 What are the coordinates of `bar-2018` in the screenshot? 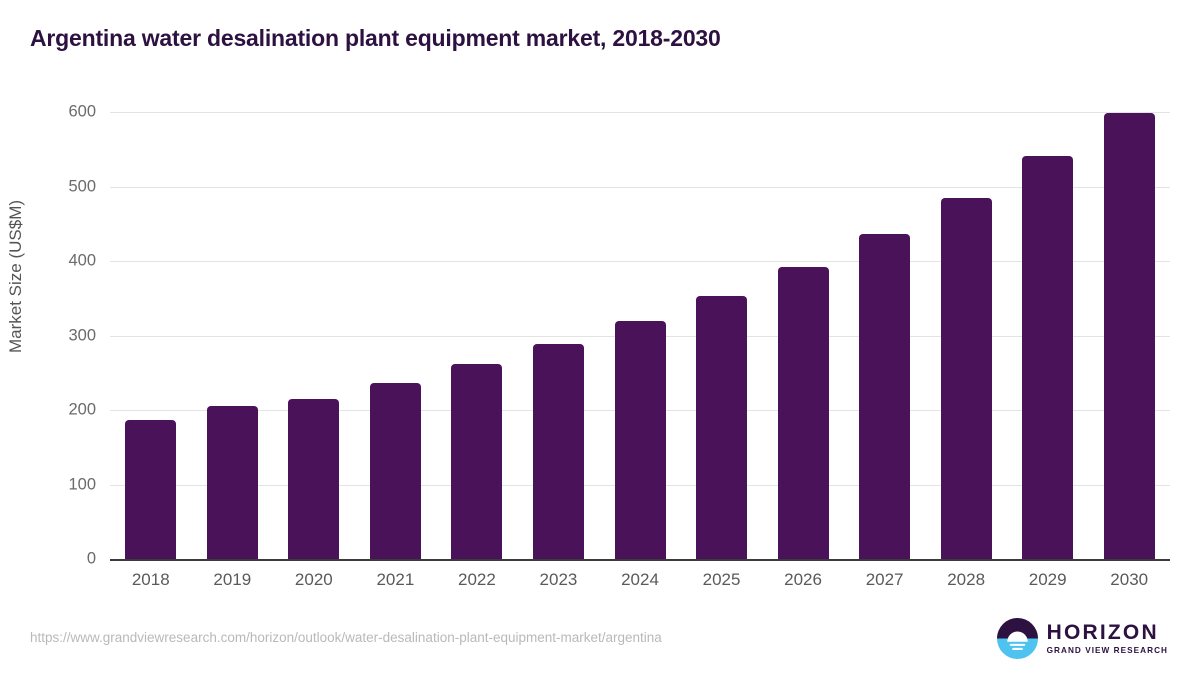 It's located at (151, 489).